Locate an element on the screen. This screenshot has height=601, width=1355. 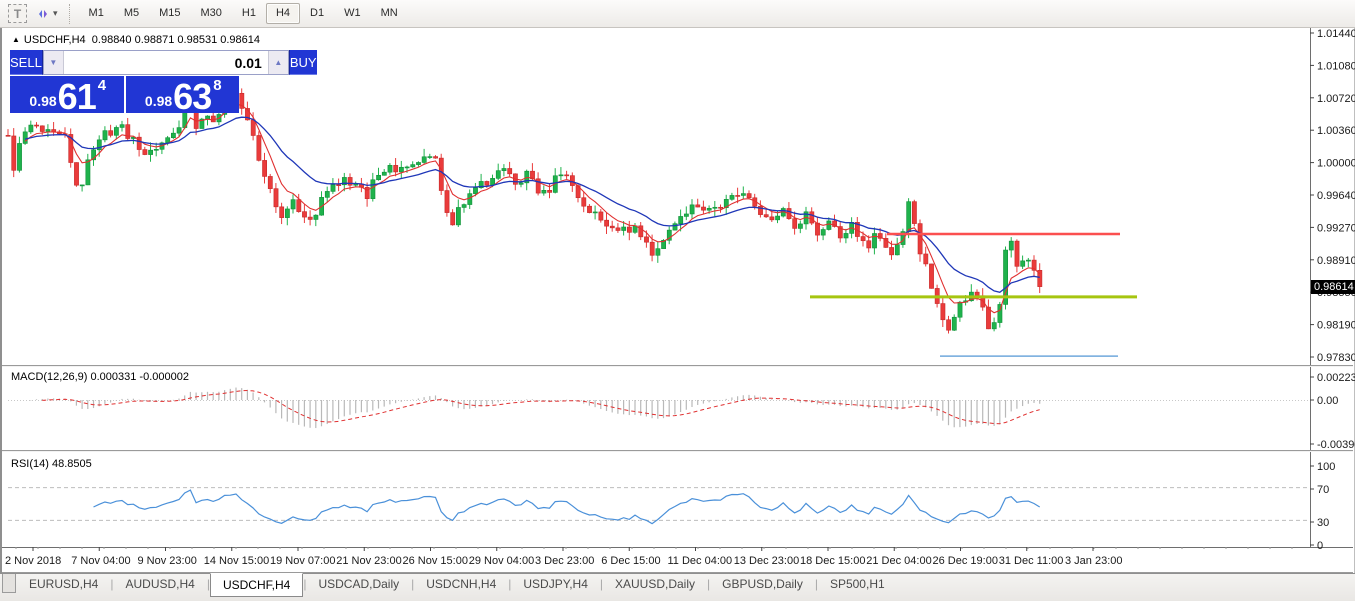
date-axis-label: 21 Nov 23:00 is located at coordinates (368, 561).